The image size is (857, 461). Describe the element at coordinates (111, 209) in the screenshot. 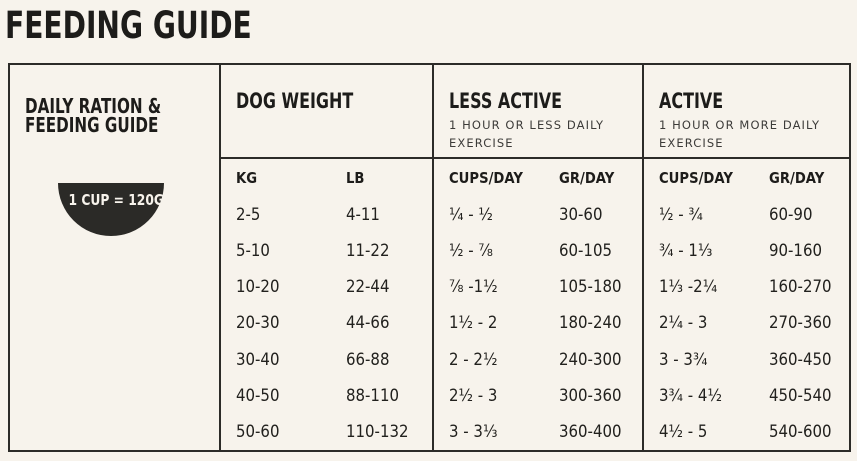

I see `cup-conversion-badge: 1 CUP = 120G` at that location.